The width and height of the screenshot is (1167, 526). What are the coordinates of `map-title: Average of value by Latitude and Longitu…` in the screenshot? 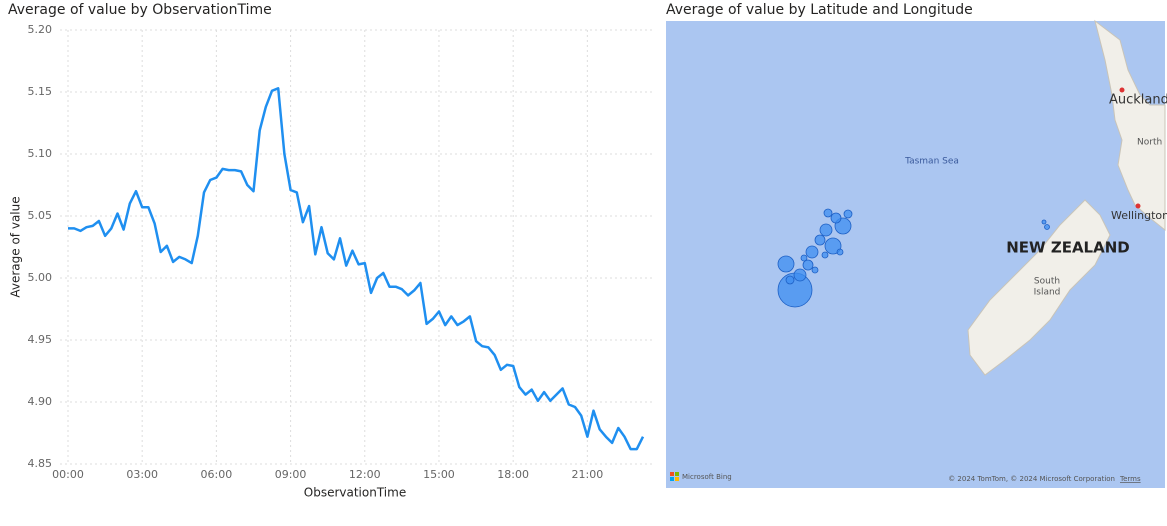 It's located at (819, 10).